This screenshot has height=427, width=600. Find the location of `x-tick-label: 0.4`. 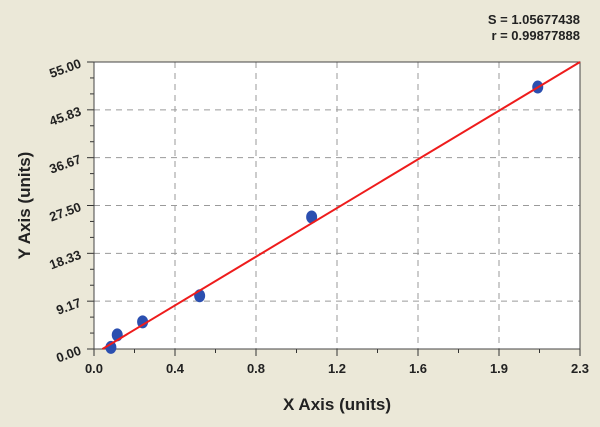

x-tick-label: 0.4 is located at coordinates (175, 368).